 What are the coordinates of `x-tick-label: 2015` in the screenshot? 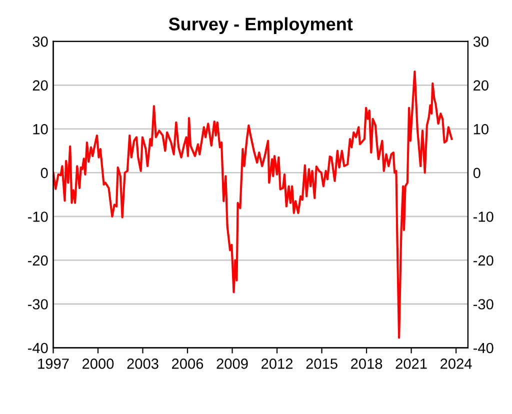 It's located at (322, 363).